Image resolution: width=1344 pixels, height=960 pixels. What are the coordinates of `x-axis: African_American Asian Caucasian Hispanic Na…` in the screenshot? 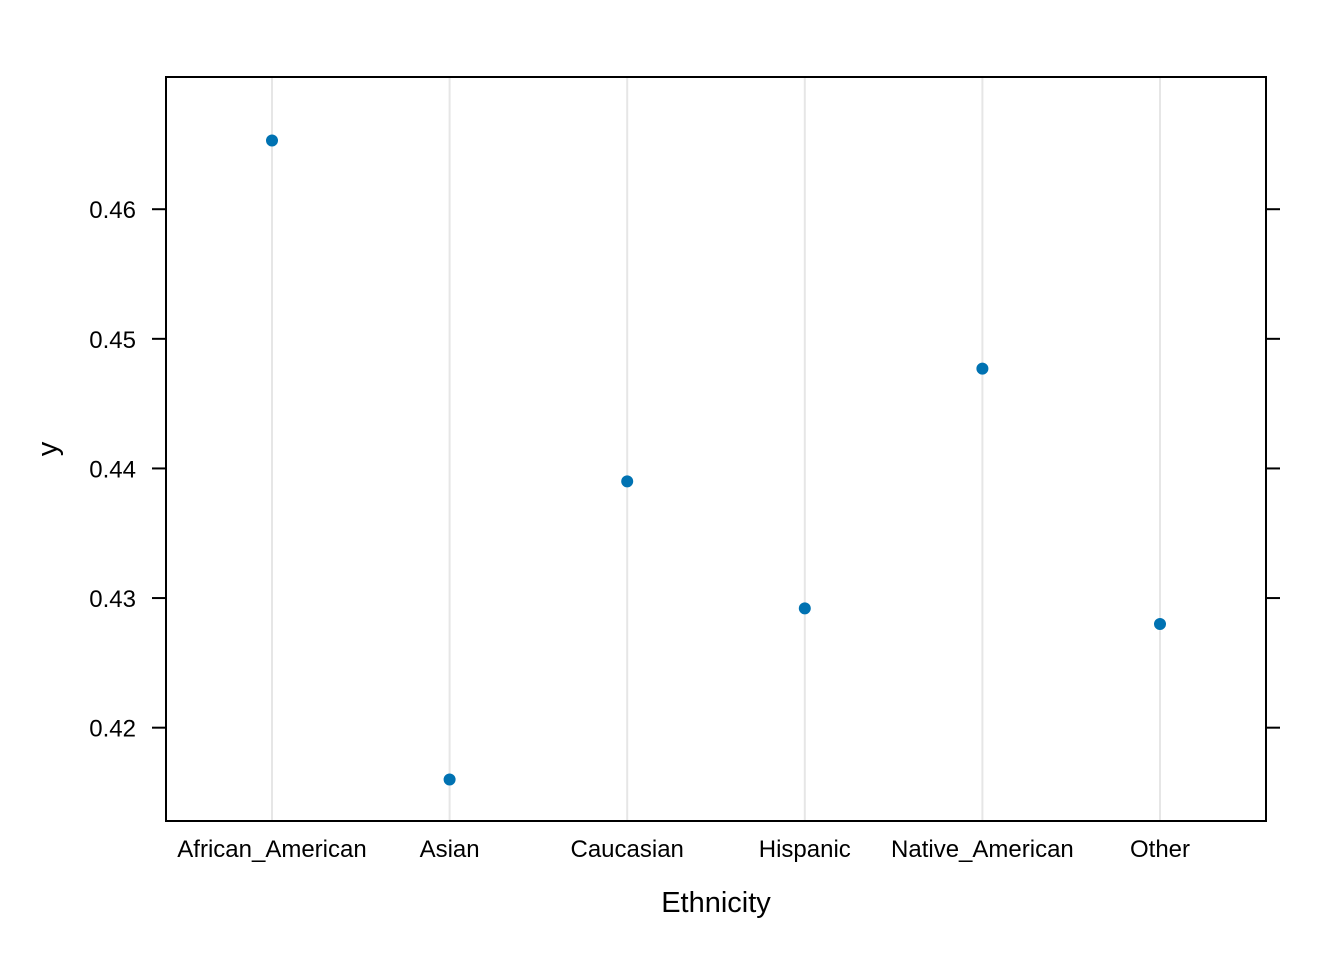 It's located at (683, 849).